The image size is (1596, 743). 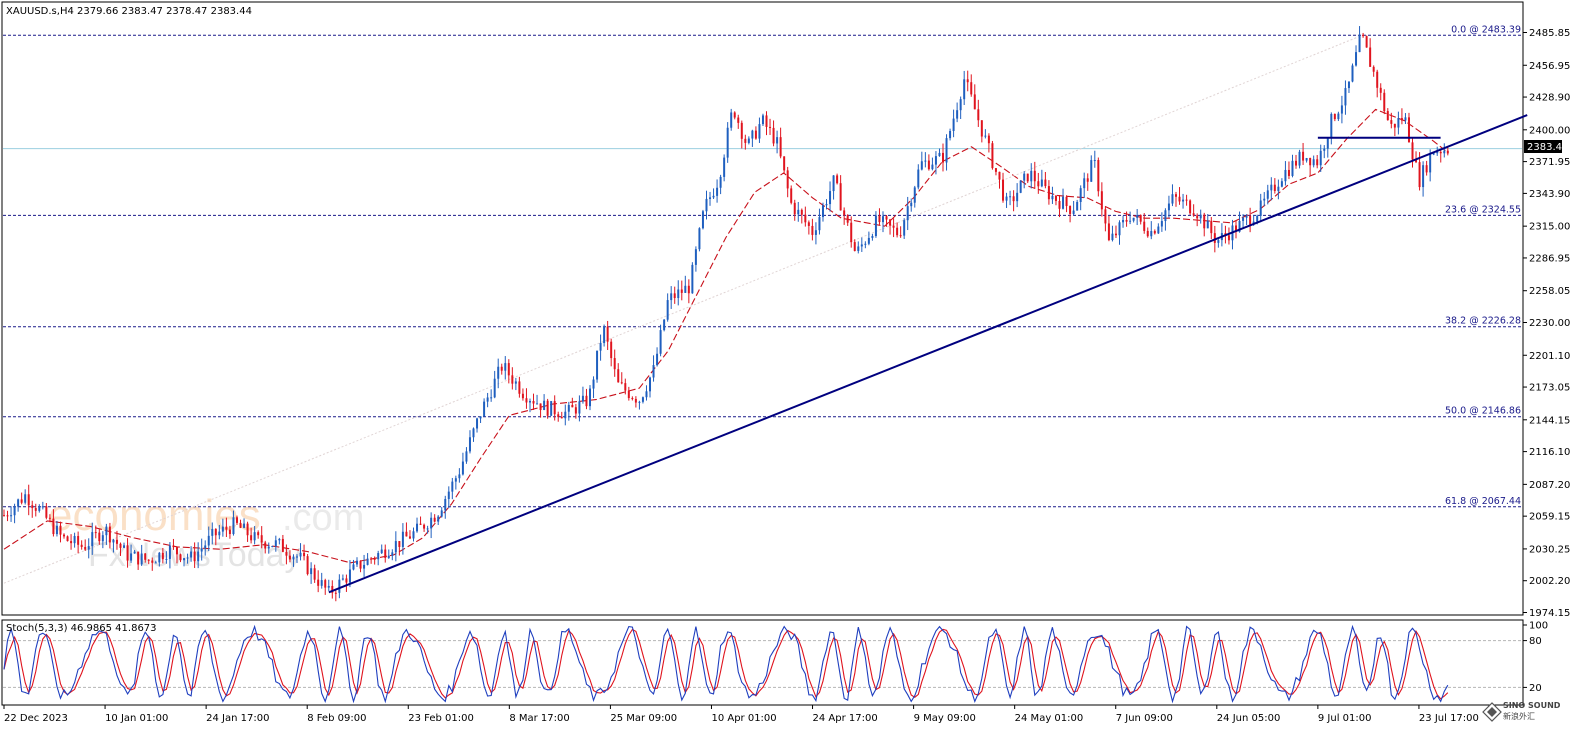 What do you see at coordinates (36, 718) in the screenshot?
I see `time-tick-label: 22 Dec 2023` at bounding box center [36, 718].